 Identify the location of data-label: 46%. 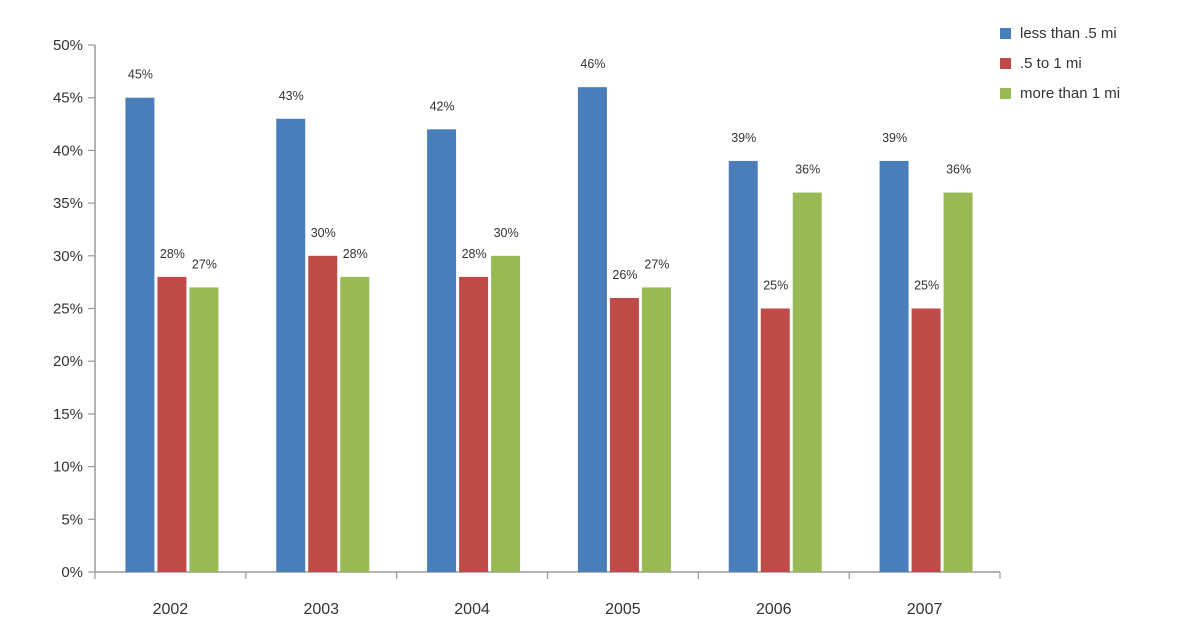
(592, 64).